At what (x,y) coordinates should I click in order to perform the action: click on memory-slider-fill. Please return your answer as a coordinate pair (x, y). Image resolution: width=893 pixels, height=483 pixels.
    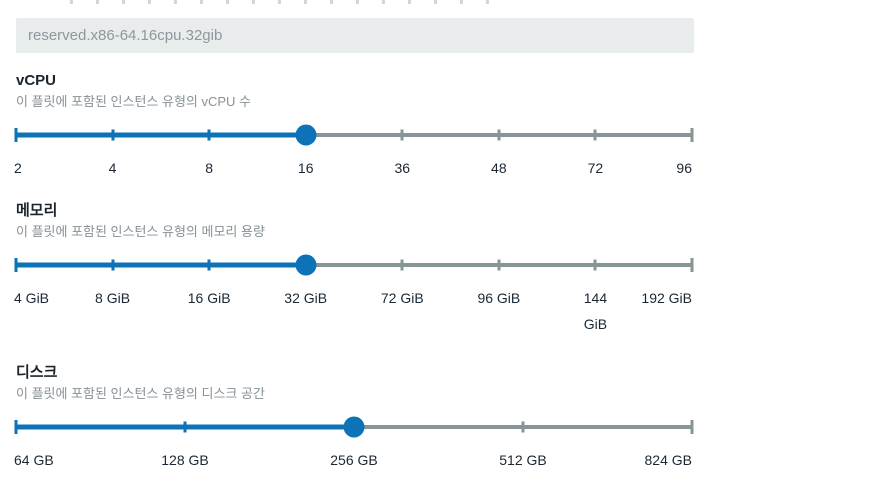
    Looking at the image, I should click on (161, 265).